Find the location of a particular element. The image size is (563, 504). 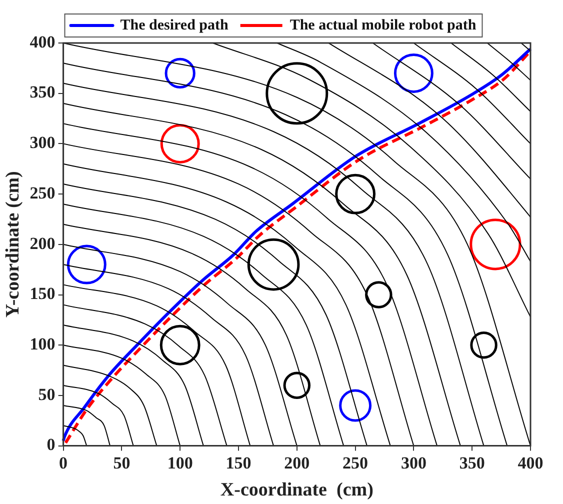

legend-label: The actual mobile robot path is located at coordinates (383, 25).